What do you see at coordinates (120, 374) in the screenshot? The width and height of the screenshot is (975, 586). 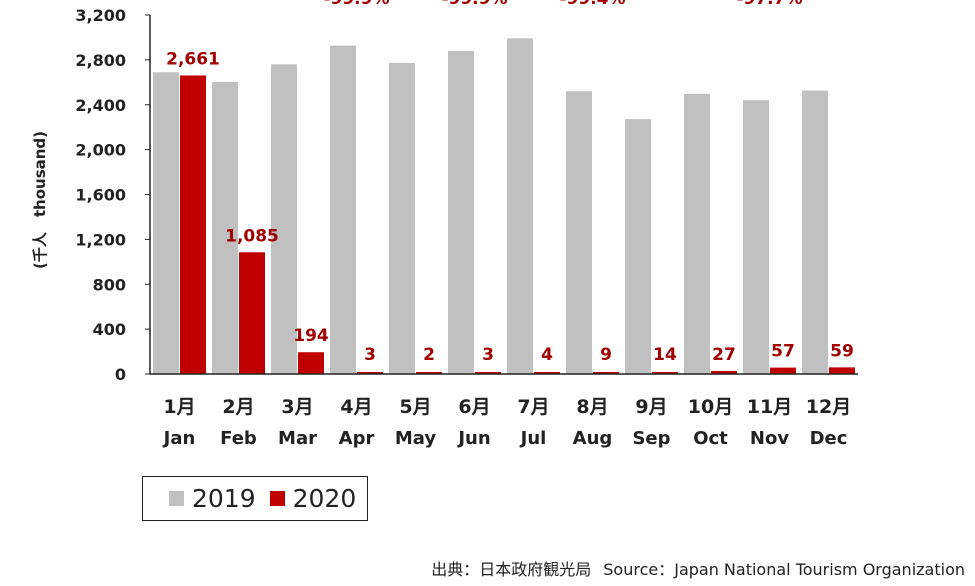 I see `y-tick-label: 0` at bounding box center [120, 374].